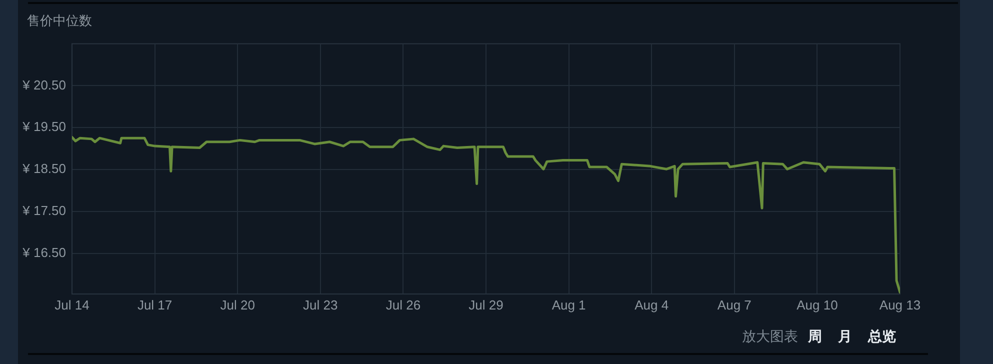 This screenshot has width=993, height=364. I want to click on x-tick-label: Aug 10, so click(817, 304).